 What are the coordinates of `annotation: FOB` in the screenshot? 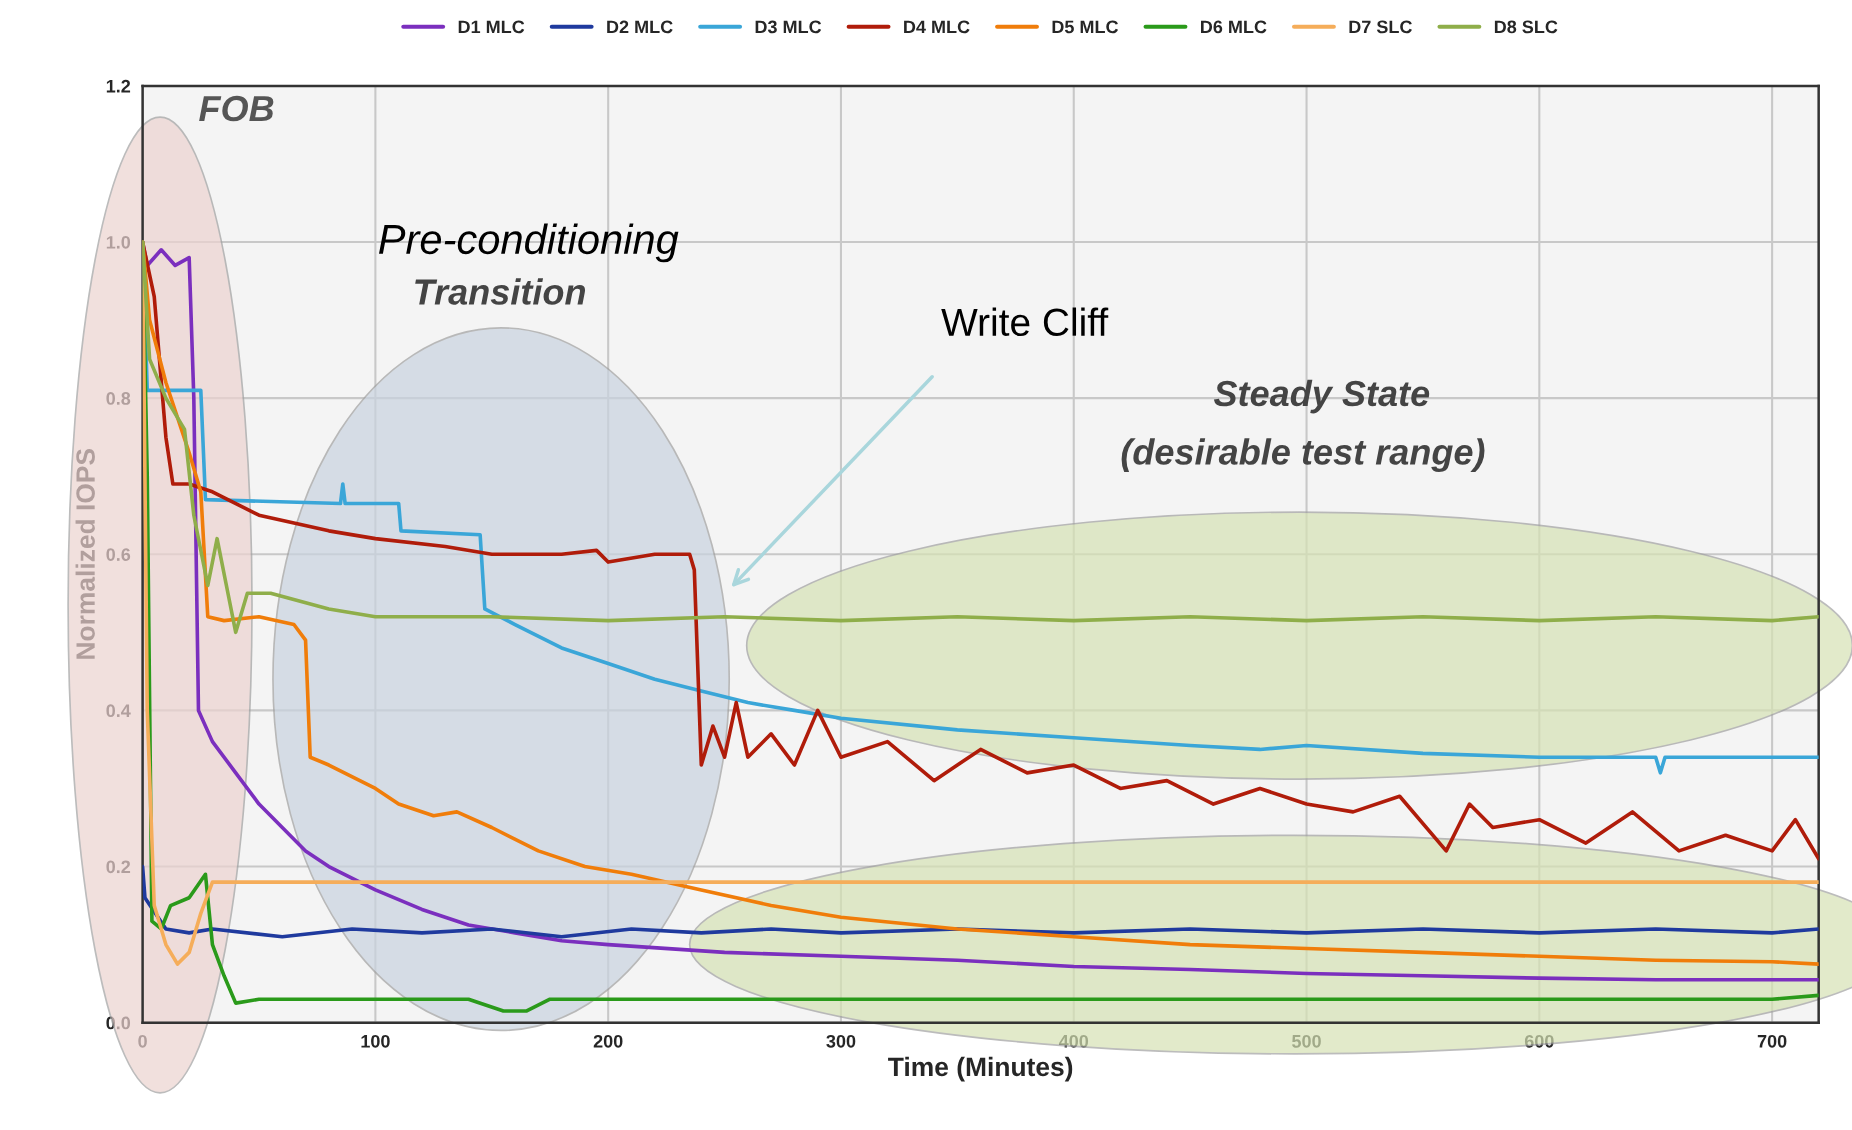 It's located at (236, 108).